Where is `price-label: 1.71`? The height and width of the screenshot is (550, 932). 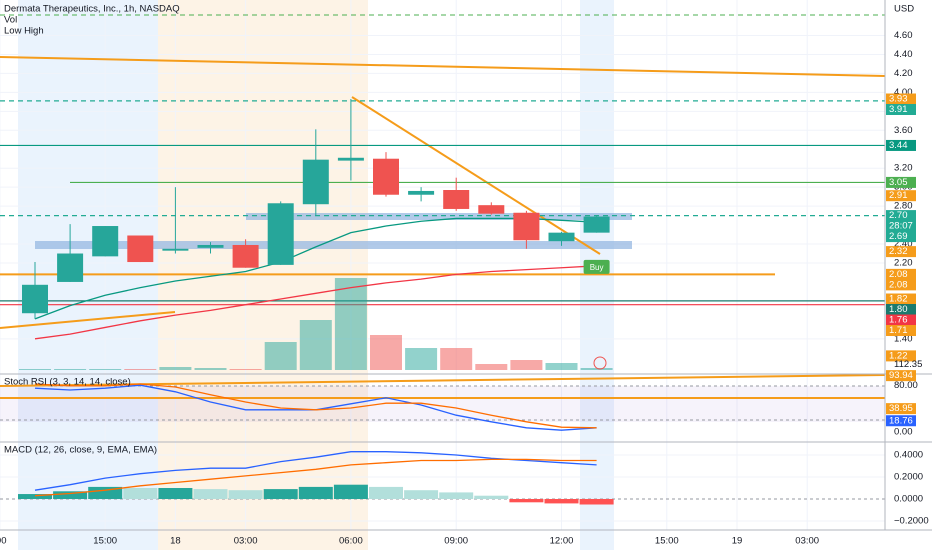 price-label: 1.71 is located at coordinates (898, 330).